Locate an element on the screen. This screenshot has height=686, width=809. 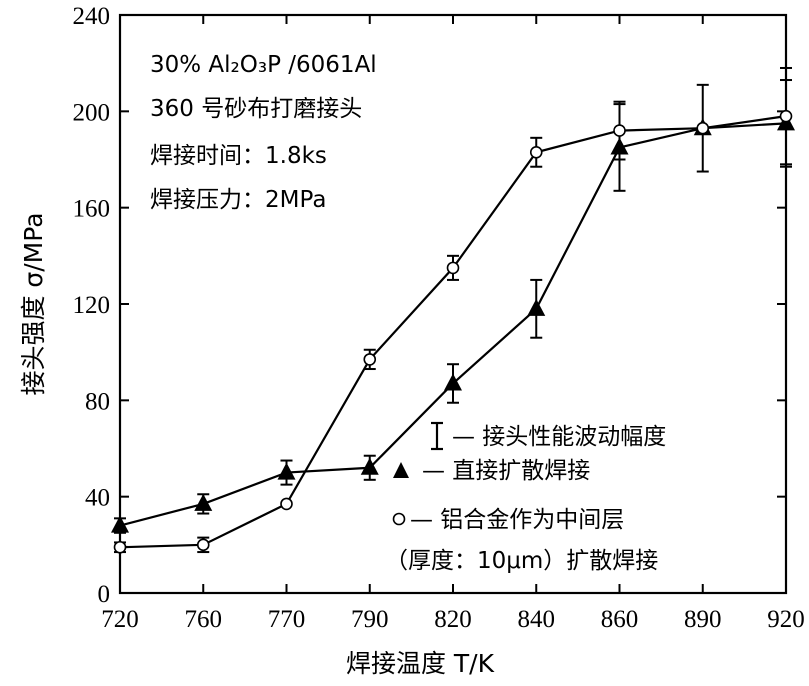
x-tick-label: 760 is located at coordinates (204, 619).